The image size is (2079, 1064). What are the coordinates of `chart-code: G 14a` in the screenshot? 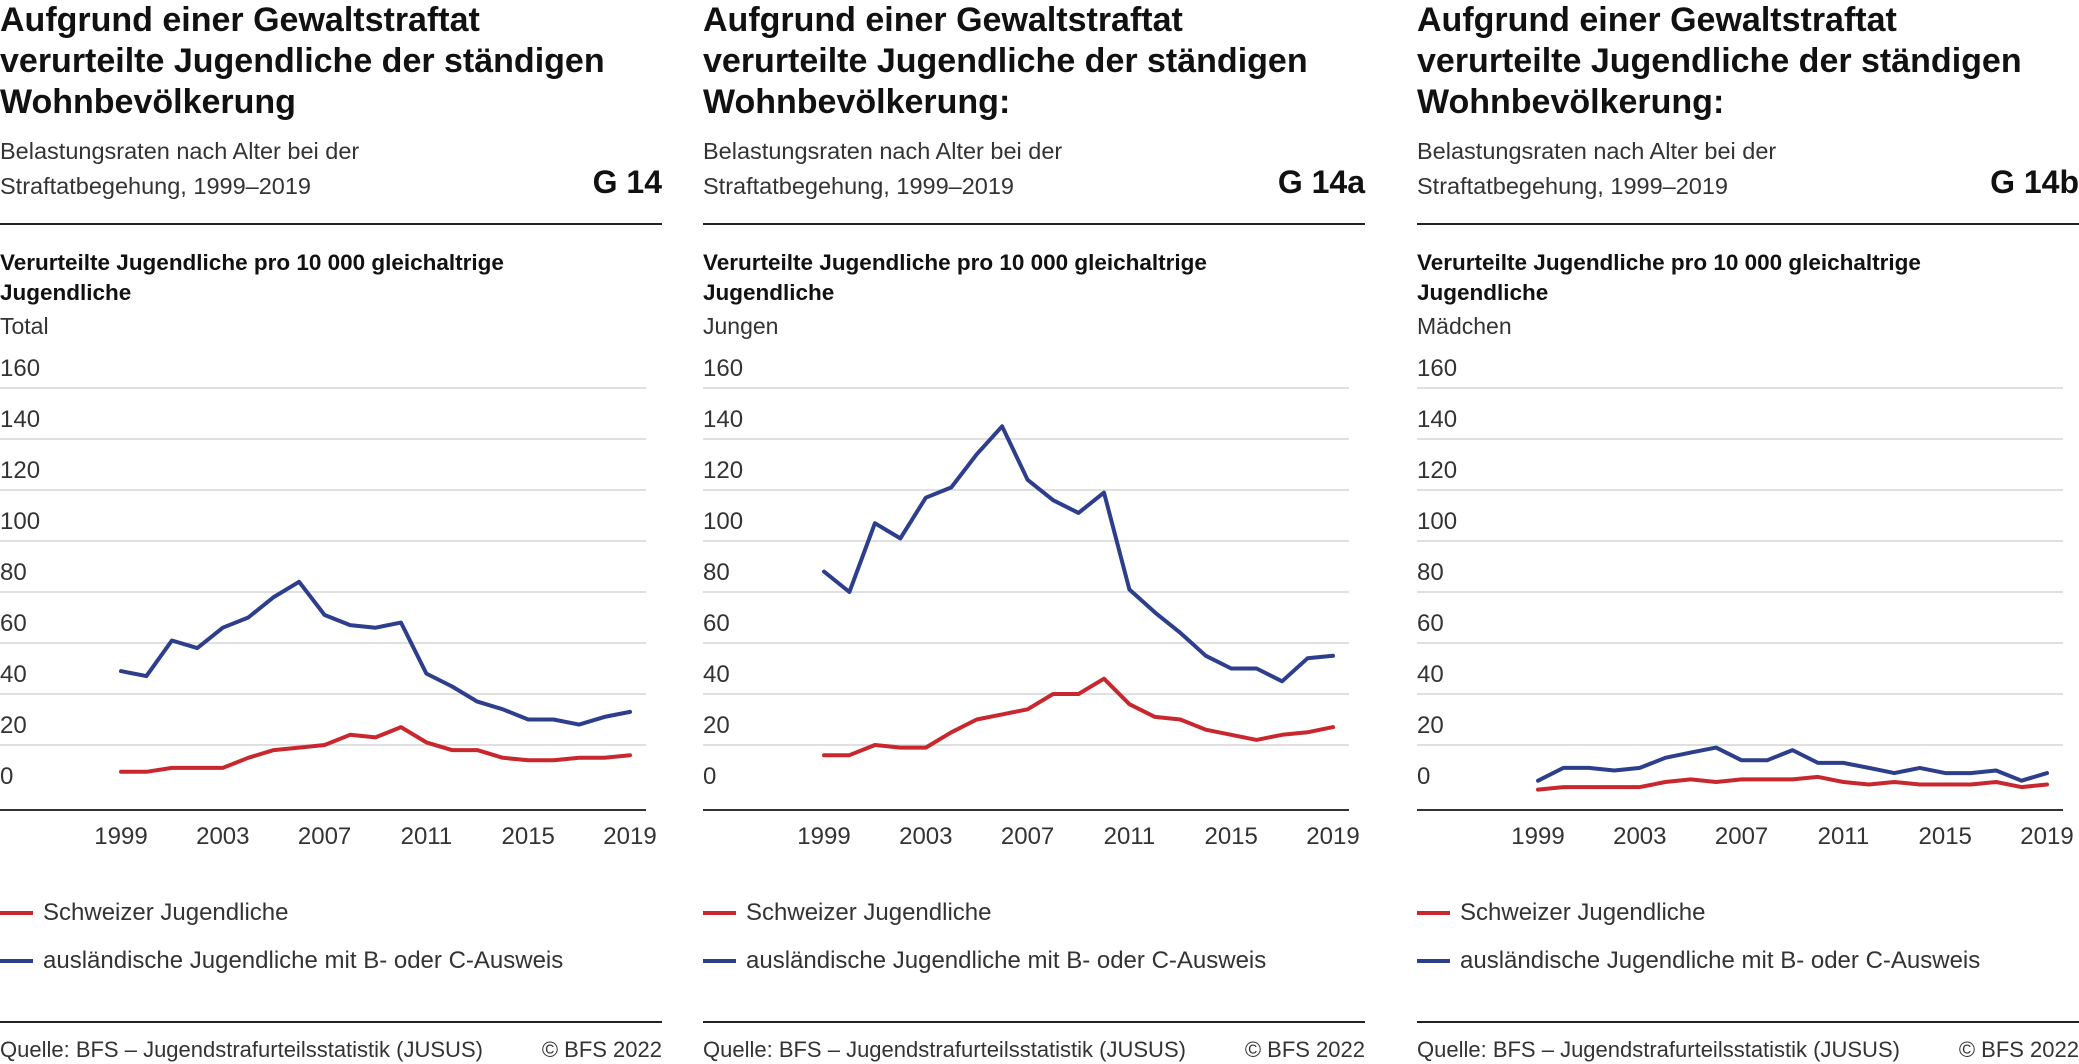 It's located at (1321, 182).